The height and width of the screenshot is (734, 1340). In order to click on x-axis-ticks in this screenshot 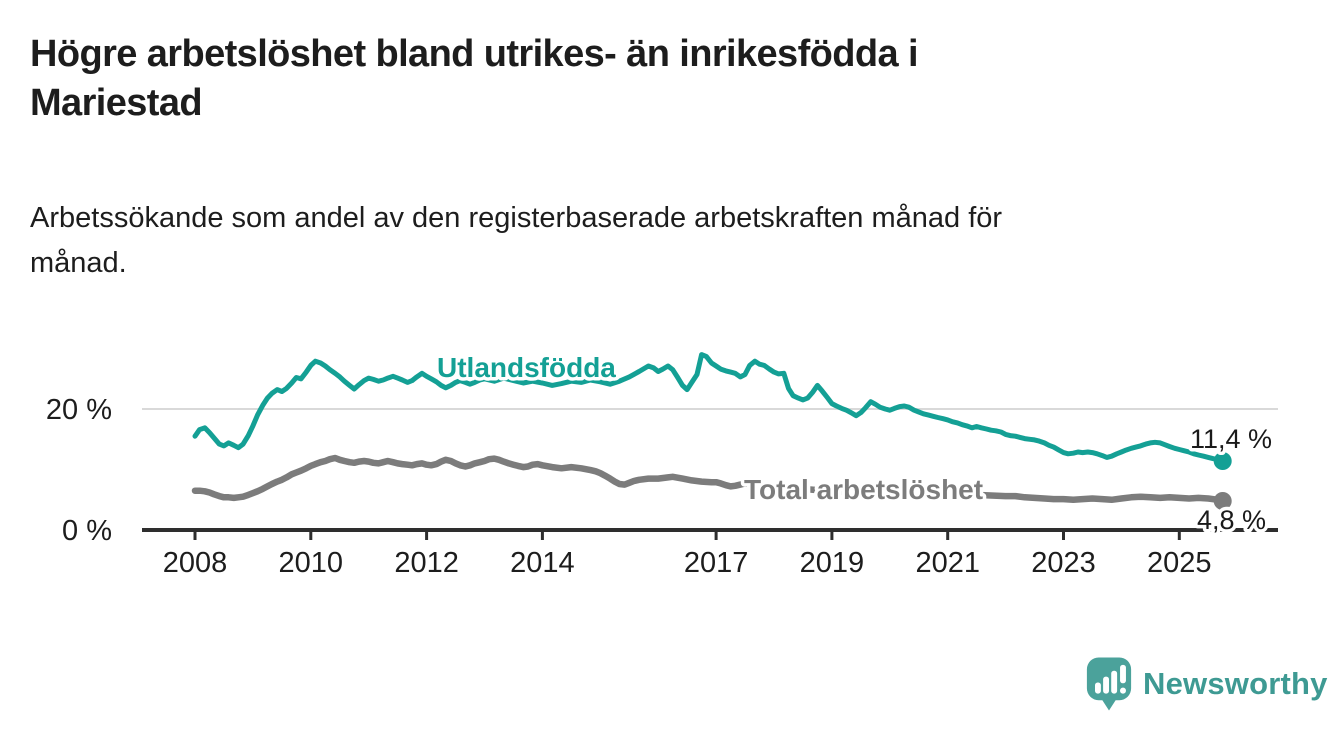, I will do `click(687, 535)`.